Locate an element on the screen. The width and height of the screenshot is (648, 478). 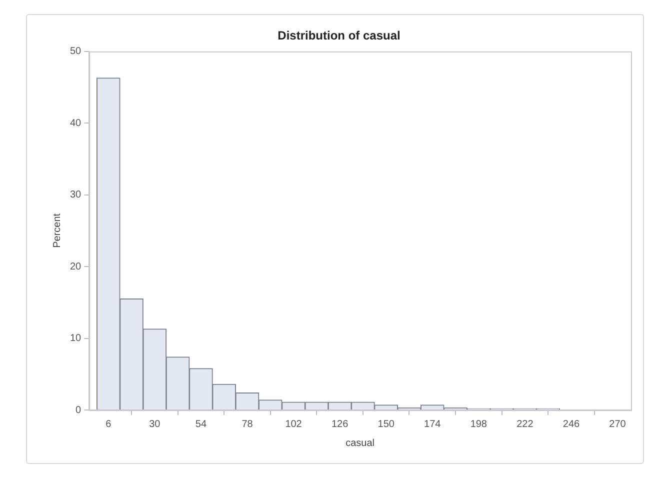
y-tick-label: 0 is located at coordinates (79, 410).